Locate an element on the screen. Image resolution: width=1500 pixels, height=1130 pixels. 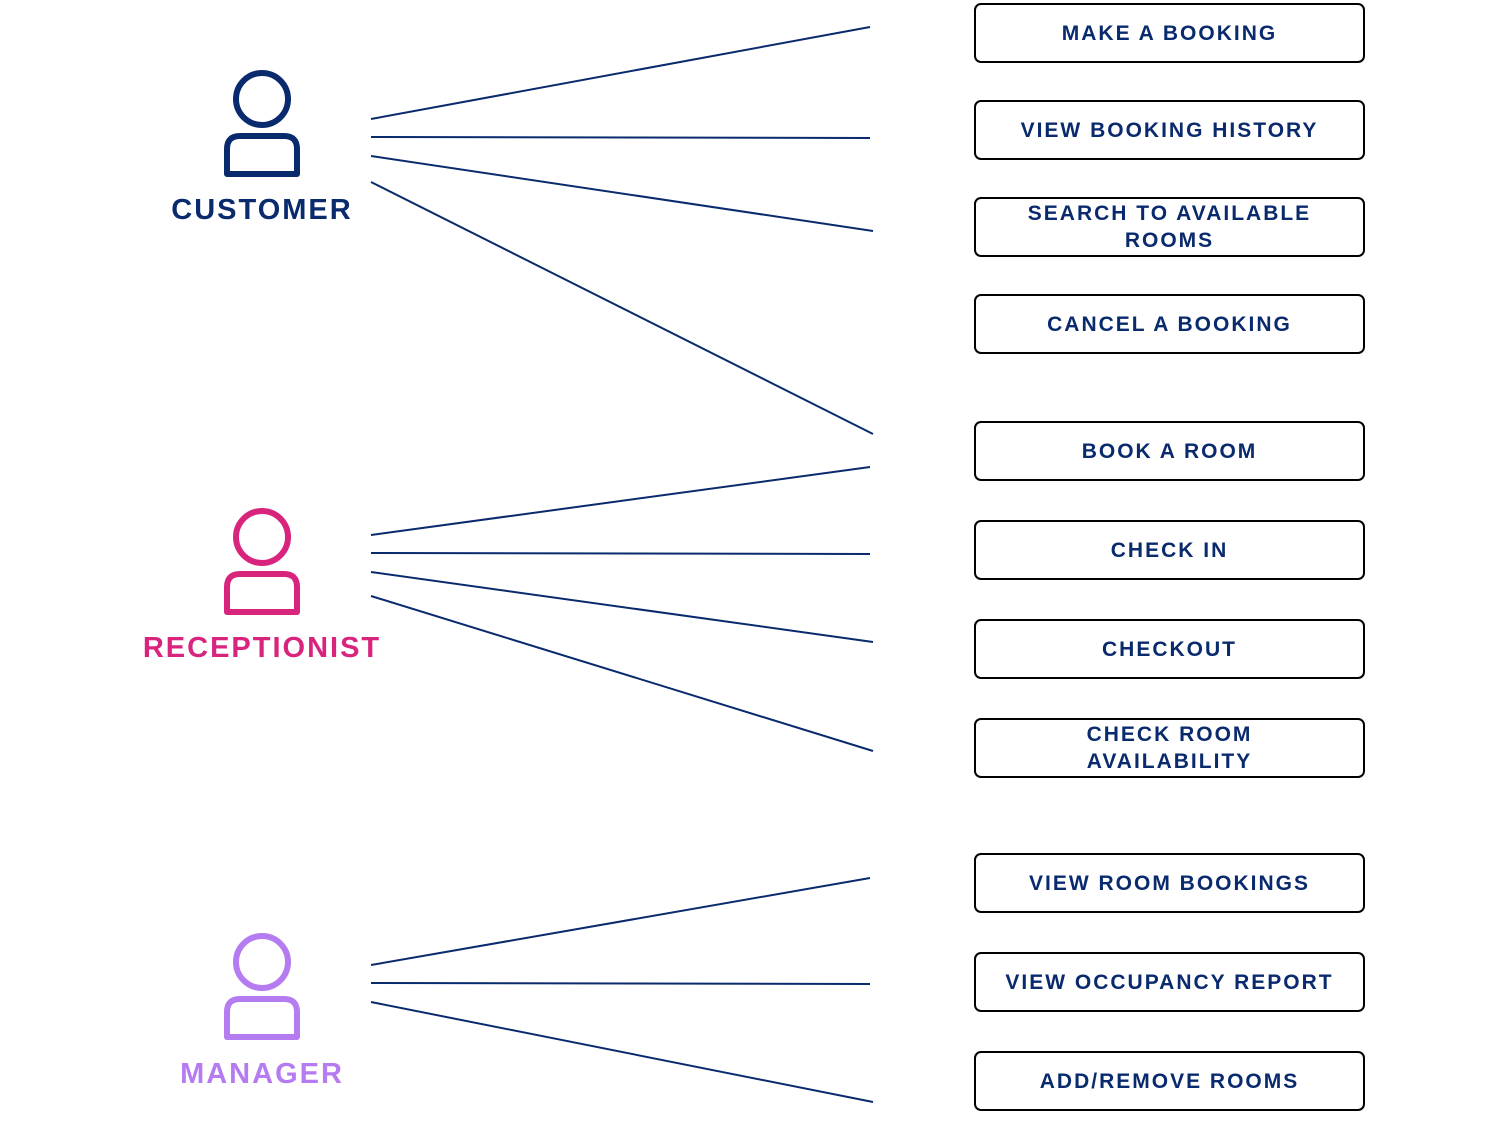
actor-label-receptionist: RECEPTIONIST is located at coordinates (262, 648).